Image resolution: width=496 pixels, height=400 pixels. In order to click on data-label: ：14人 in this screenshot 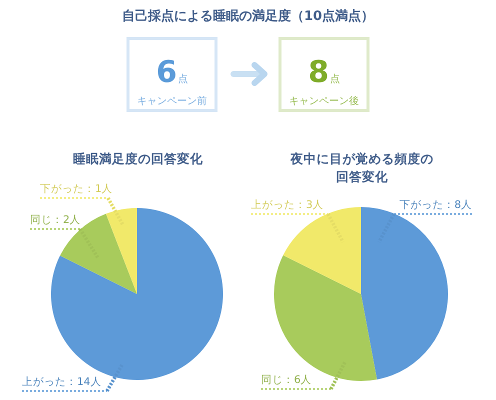, I will do `click(84, 382)`.